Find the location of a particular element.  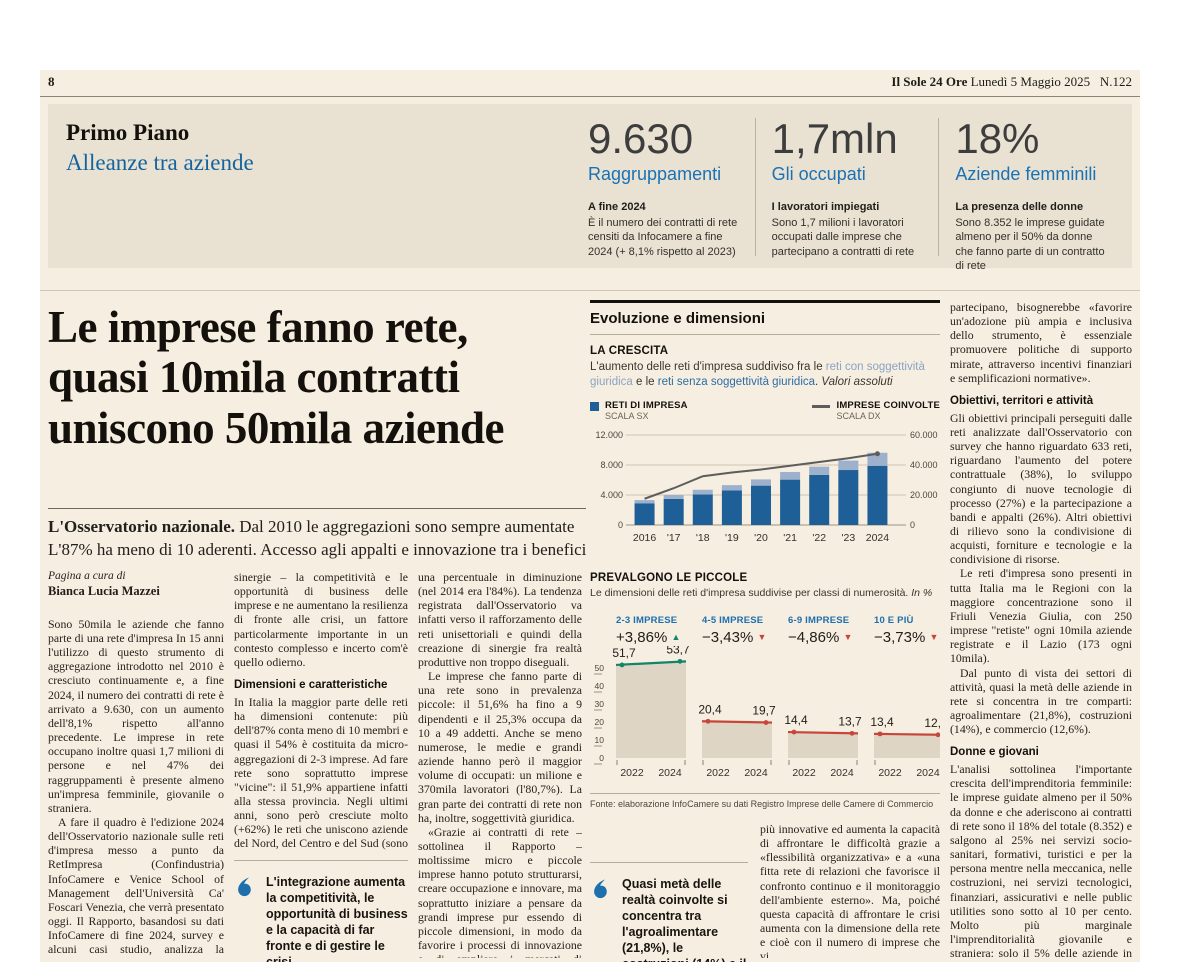

bar-dark-'21 is located at coordinates (790, 502).